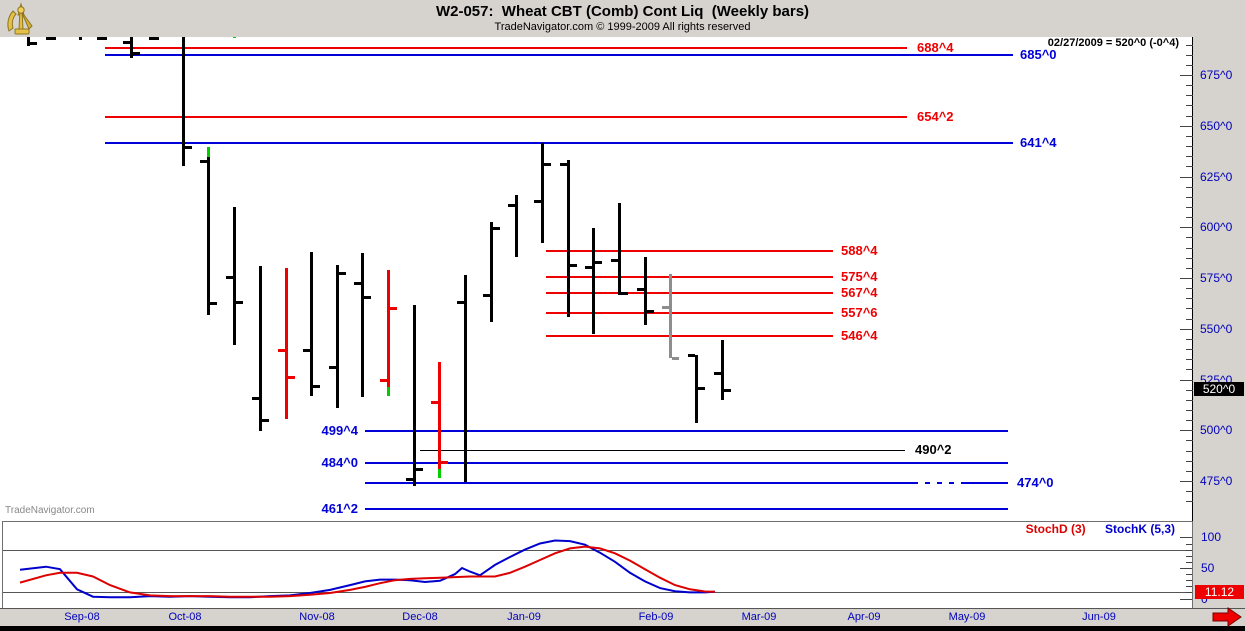  I want to click on price-level-label: 557^6, so click(859, 313).